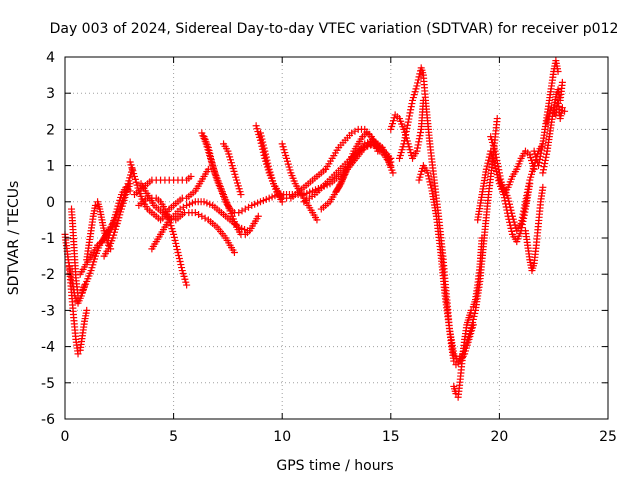 The height and width of the screenshot is (480, 640). I want to click on series-arc31, so click(534, 229).